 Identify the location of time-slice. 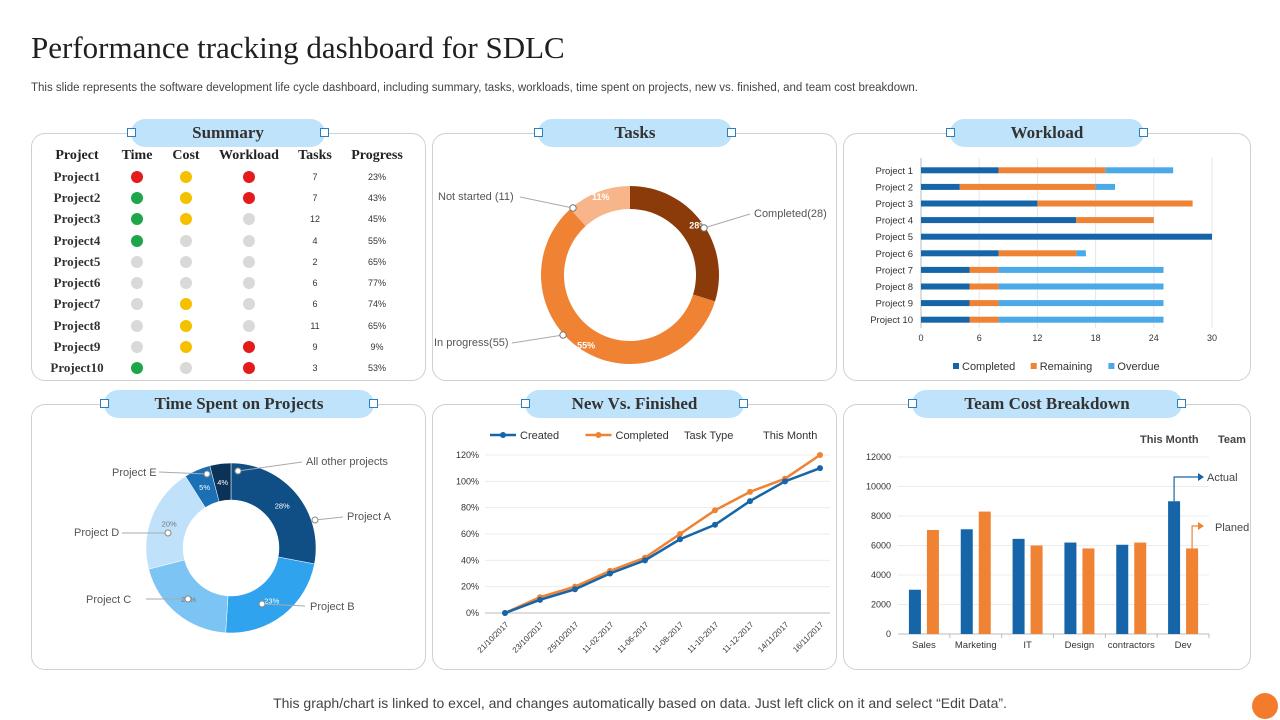
(270, 595).